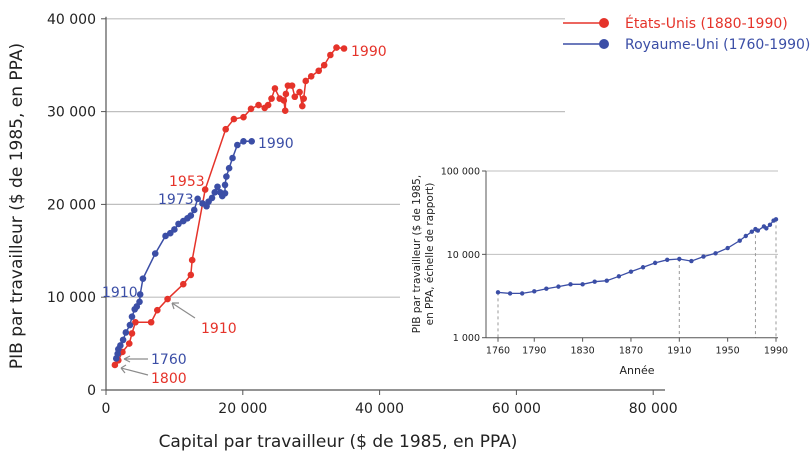 The width and height of the screenshot is (810, 469). What do you see at coordinates (679, 351) in the screenshot?
I see `inset-x-tick-label: 1910` at bounding box center [679, 351].